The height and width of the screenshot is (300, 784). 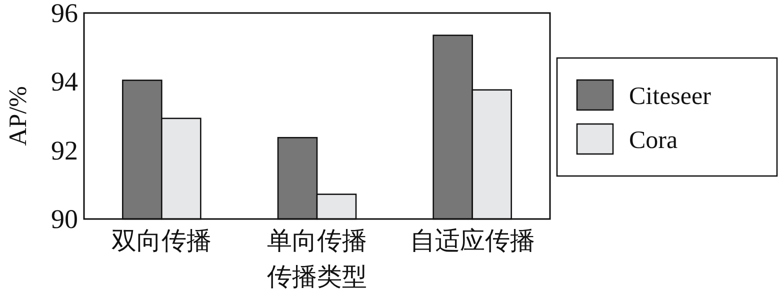 I want to click on x-tick-label: 双向传播, so click(x=162, y=241).